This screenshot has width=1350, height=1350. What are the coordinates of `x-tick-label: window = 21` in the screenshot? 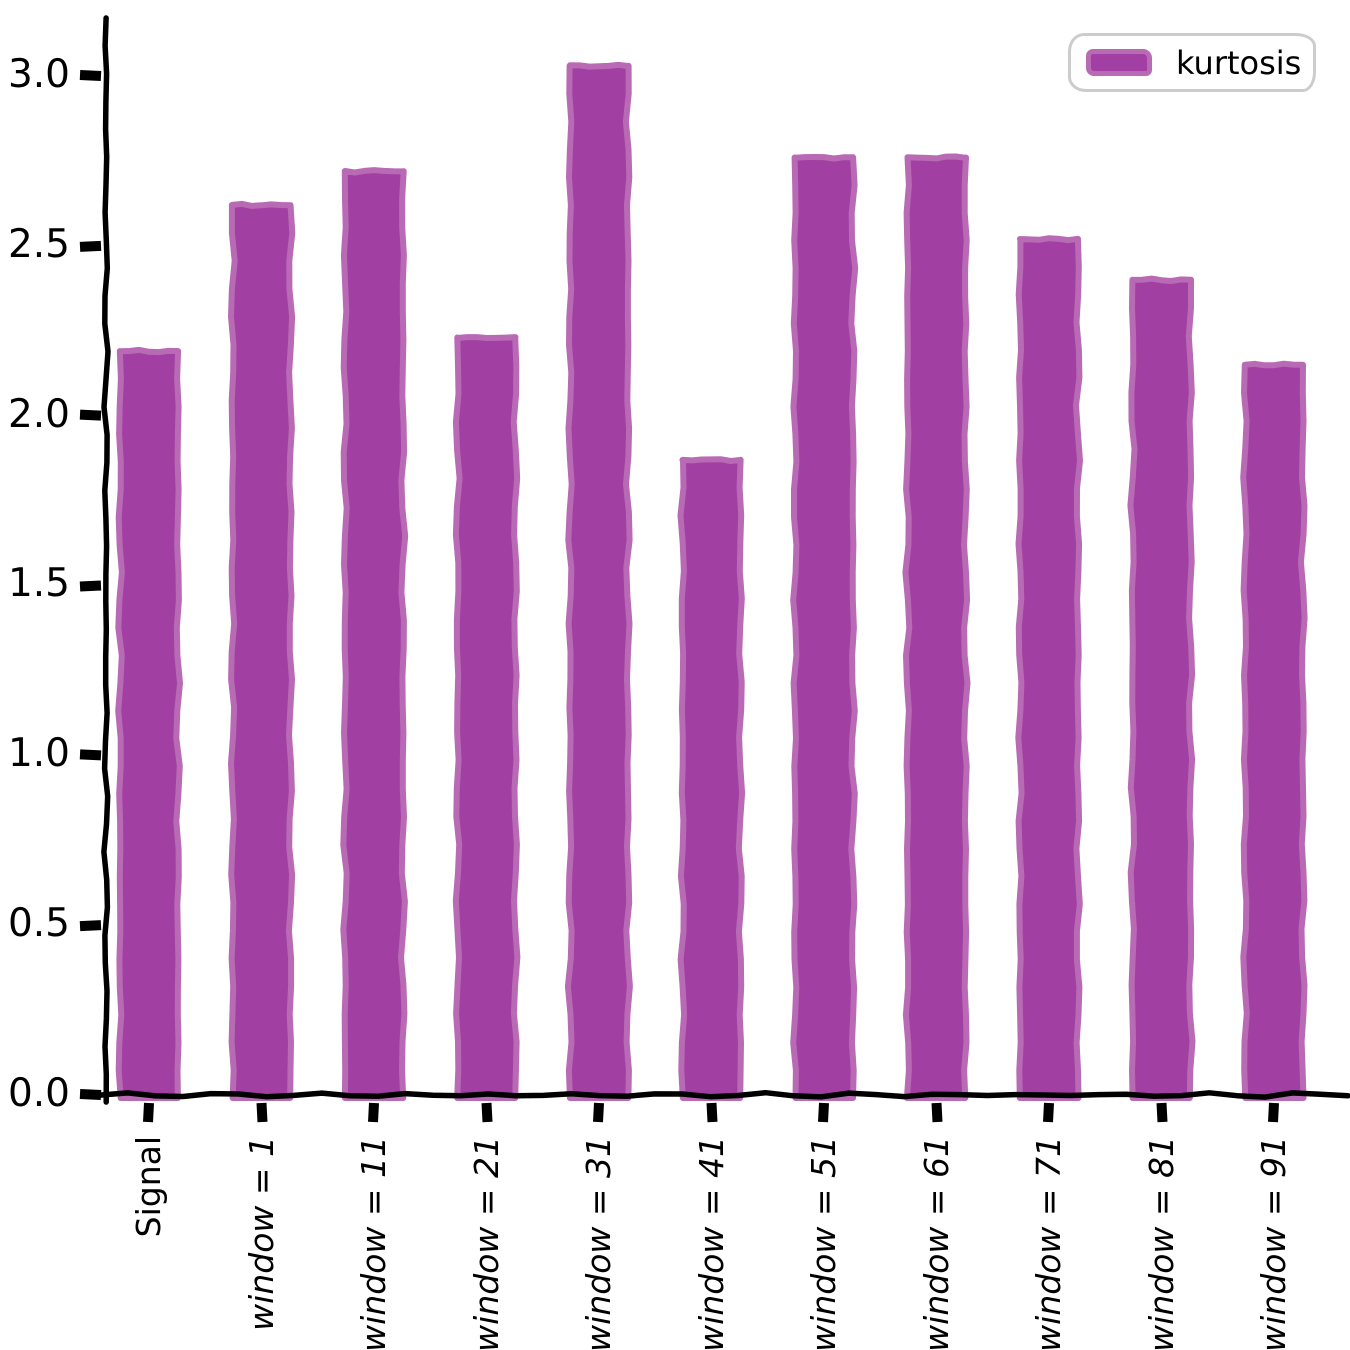 It's located at (486, 1243).